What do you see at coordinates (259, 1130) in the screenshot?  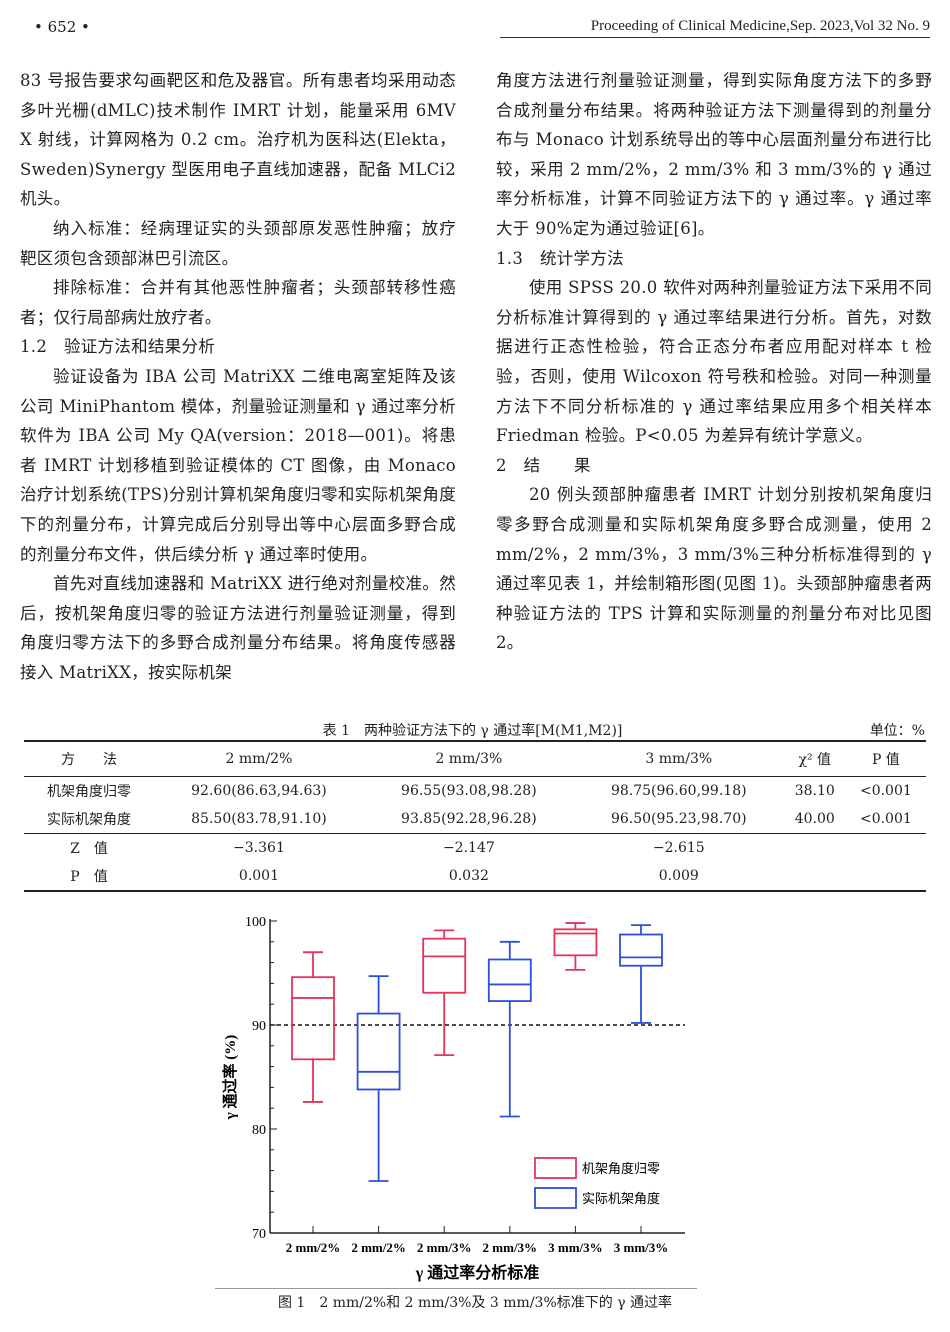 I see `y-tick-label: 80` at bounding box center [259, 1130].